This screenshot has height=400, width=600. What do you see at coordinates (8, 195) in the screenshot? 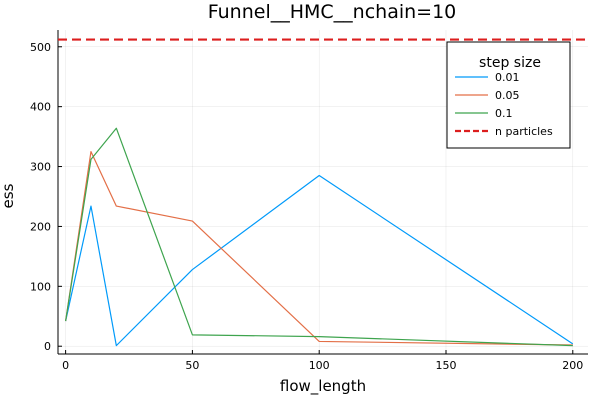
I see `y-axis-title: ess` at bounding box center [8, 195].